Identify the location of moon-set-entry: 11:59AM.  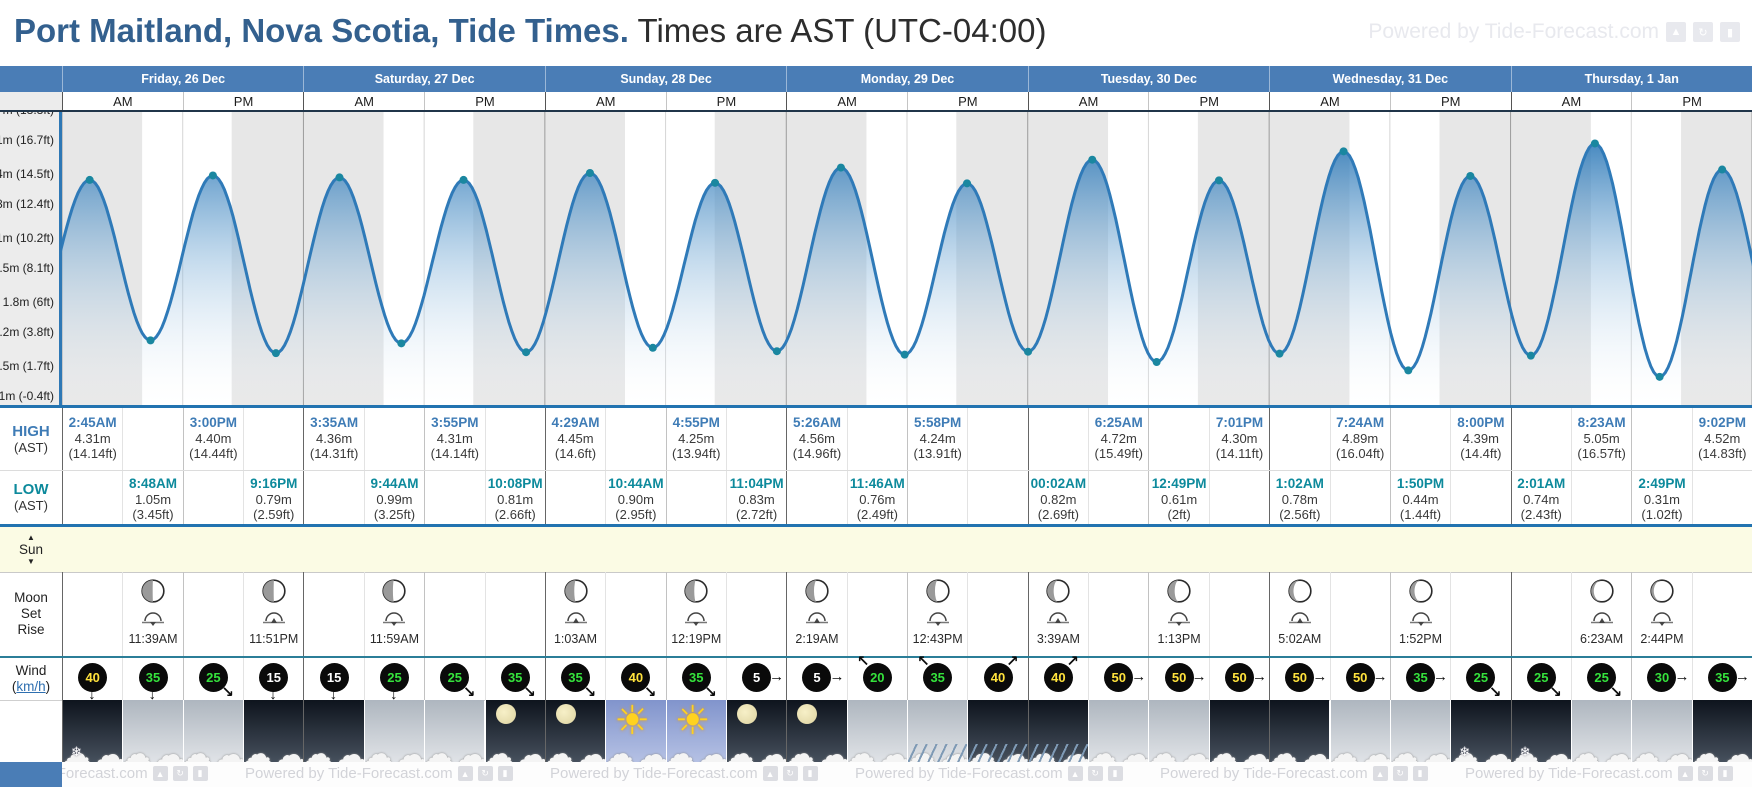
(393, 614).